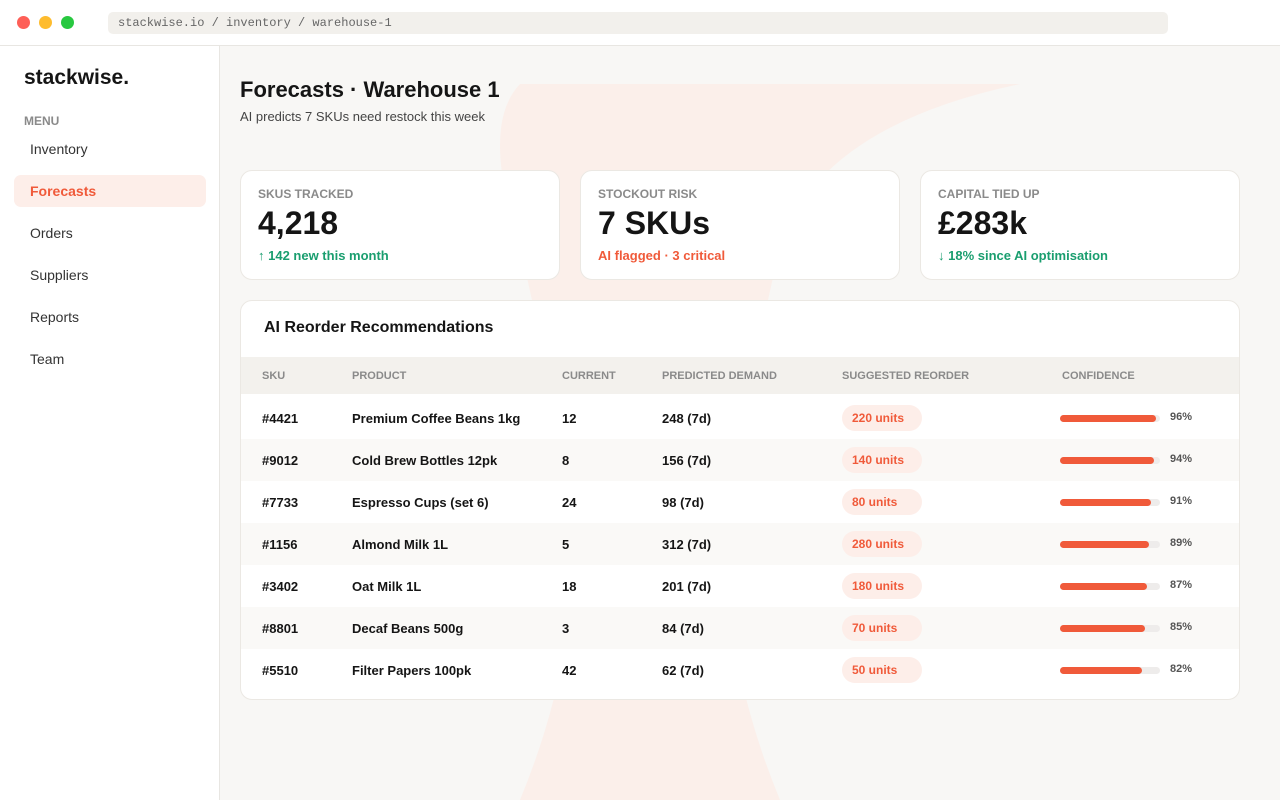 The image size is (1280, 800). Describe the element at coordinates (67, 22) in the screenshot. I see `maximize-button` at that location.